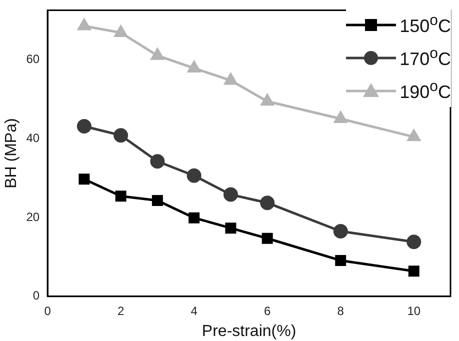  I want to click on legend-label: 190$^{o}$C, so click(425, 90).